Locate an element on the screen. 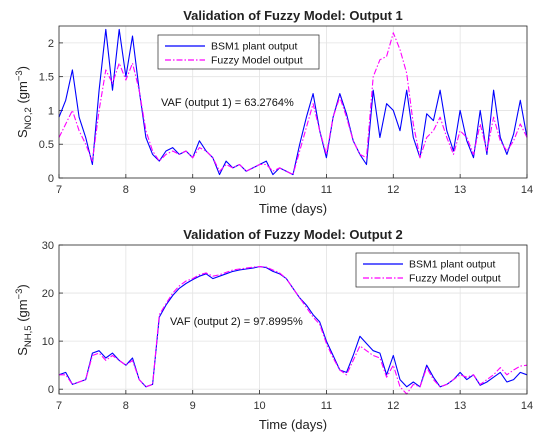 This screenshot has height=444, width=550. chart-1-x-tick-label: 9 is located at coordinates (193, 190).